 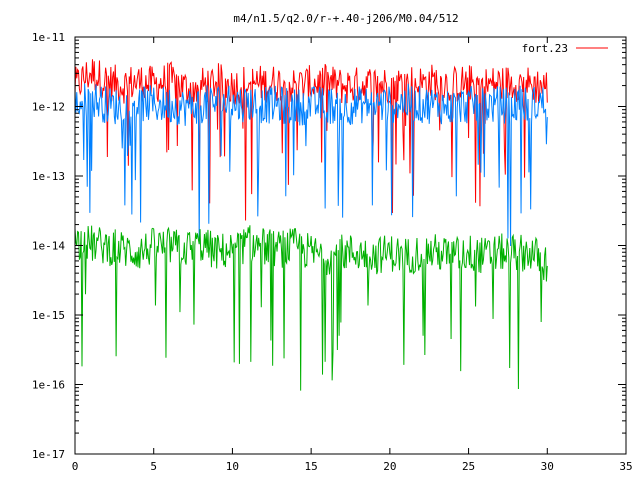 I want to click on x-tick-label: 20, so click(x=389, y=466).